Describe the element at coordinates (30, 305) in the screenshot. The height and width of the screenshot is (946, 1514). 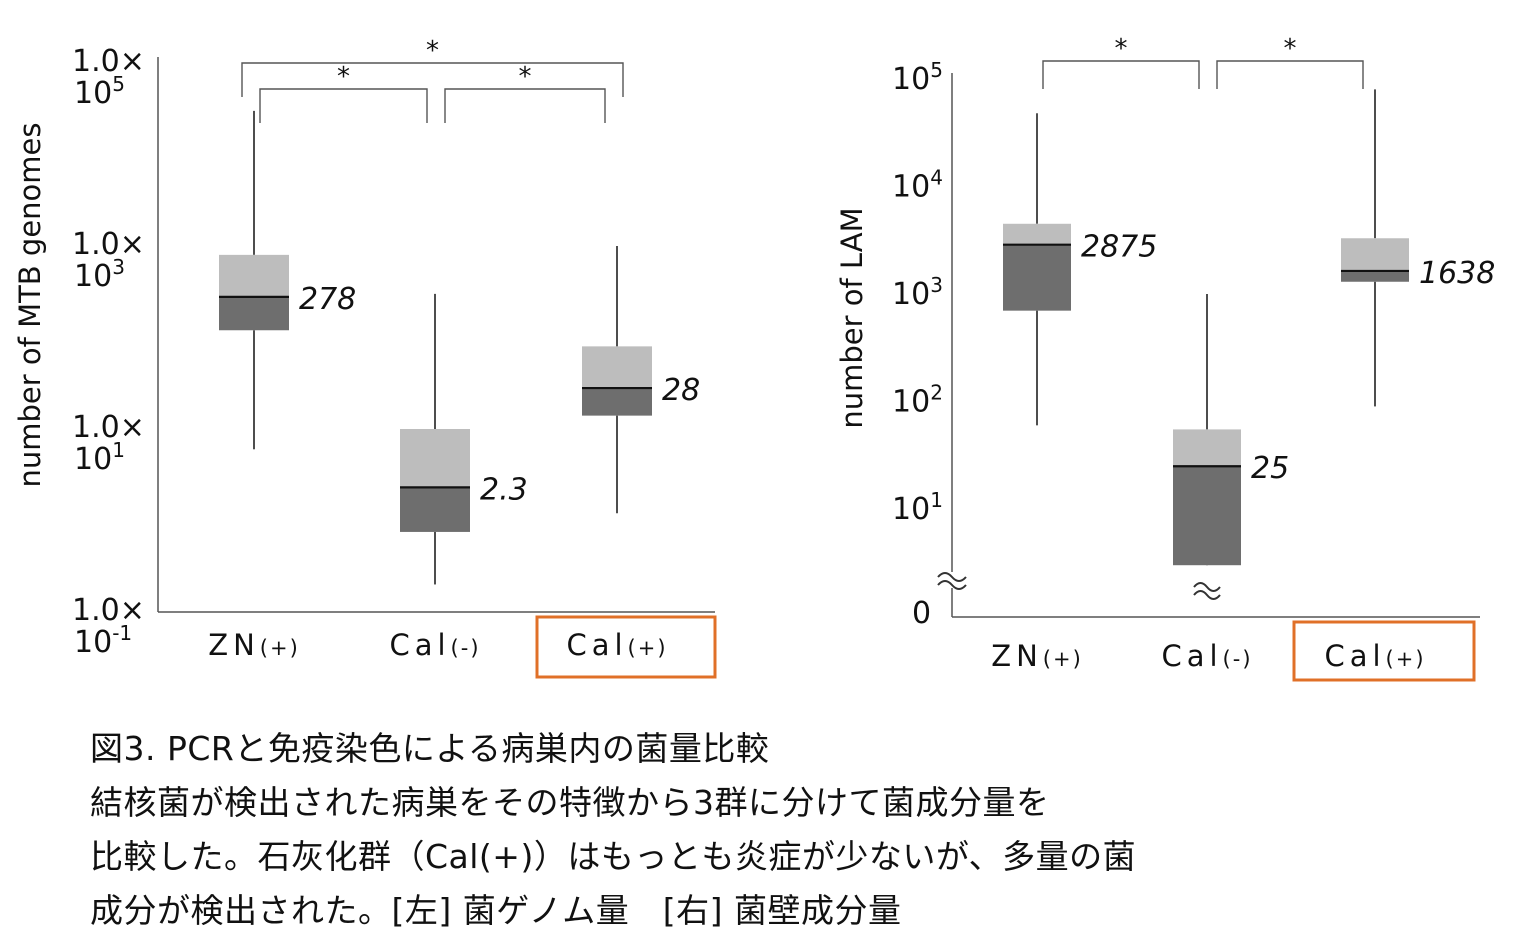
I see `y-axis-label: number of MTB genomes` at that location.